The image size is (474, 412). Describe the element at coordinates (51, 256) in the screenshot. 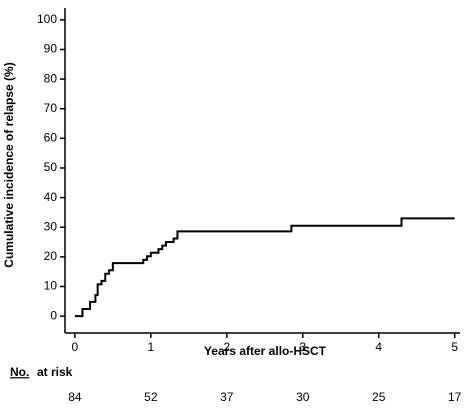

I see `y-tick-label: 20` at that location.